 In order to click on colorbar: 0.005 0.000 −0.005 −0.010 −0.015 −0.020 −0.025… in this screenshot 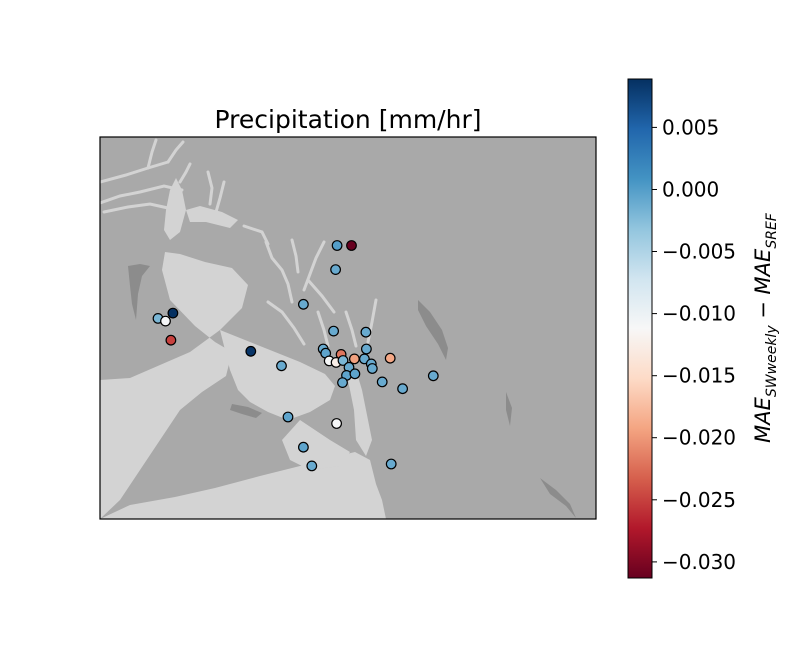, I will do `click(703, 328)`.